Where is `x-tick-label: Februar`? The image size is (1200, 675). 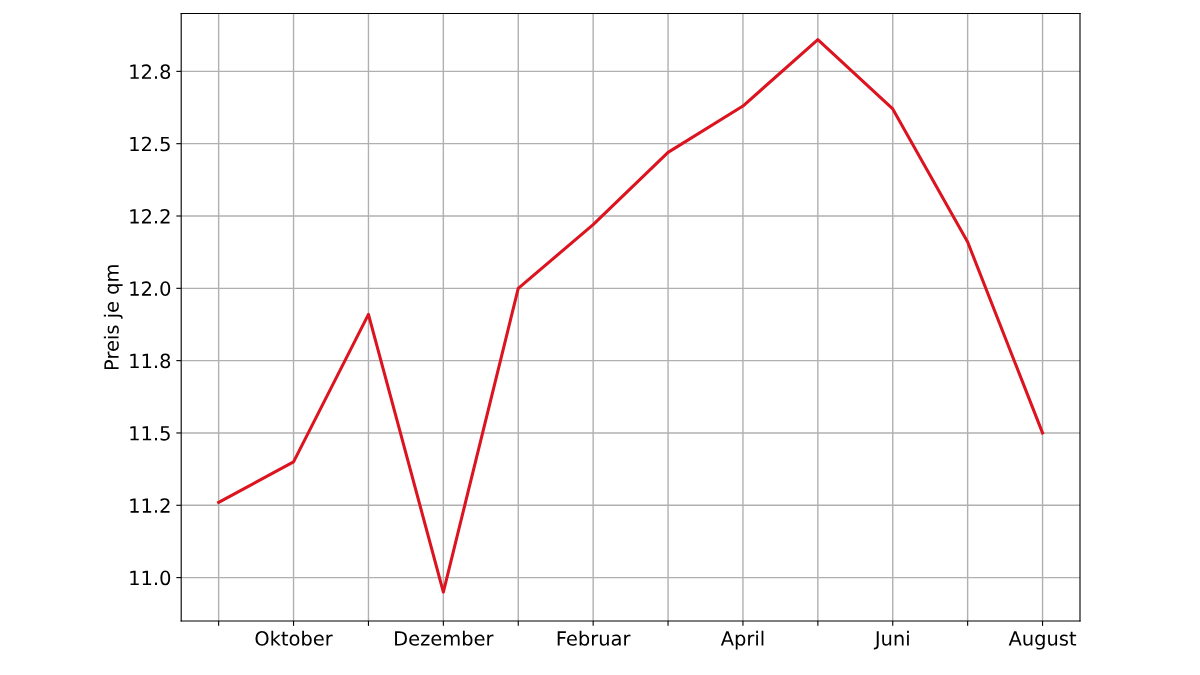
x-tick-label: Februar is located at coordinates (594, 638).